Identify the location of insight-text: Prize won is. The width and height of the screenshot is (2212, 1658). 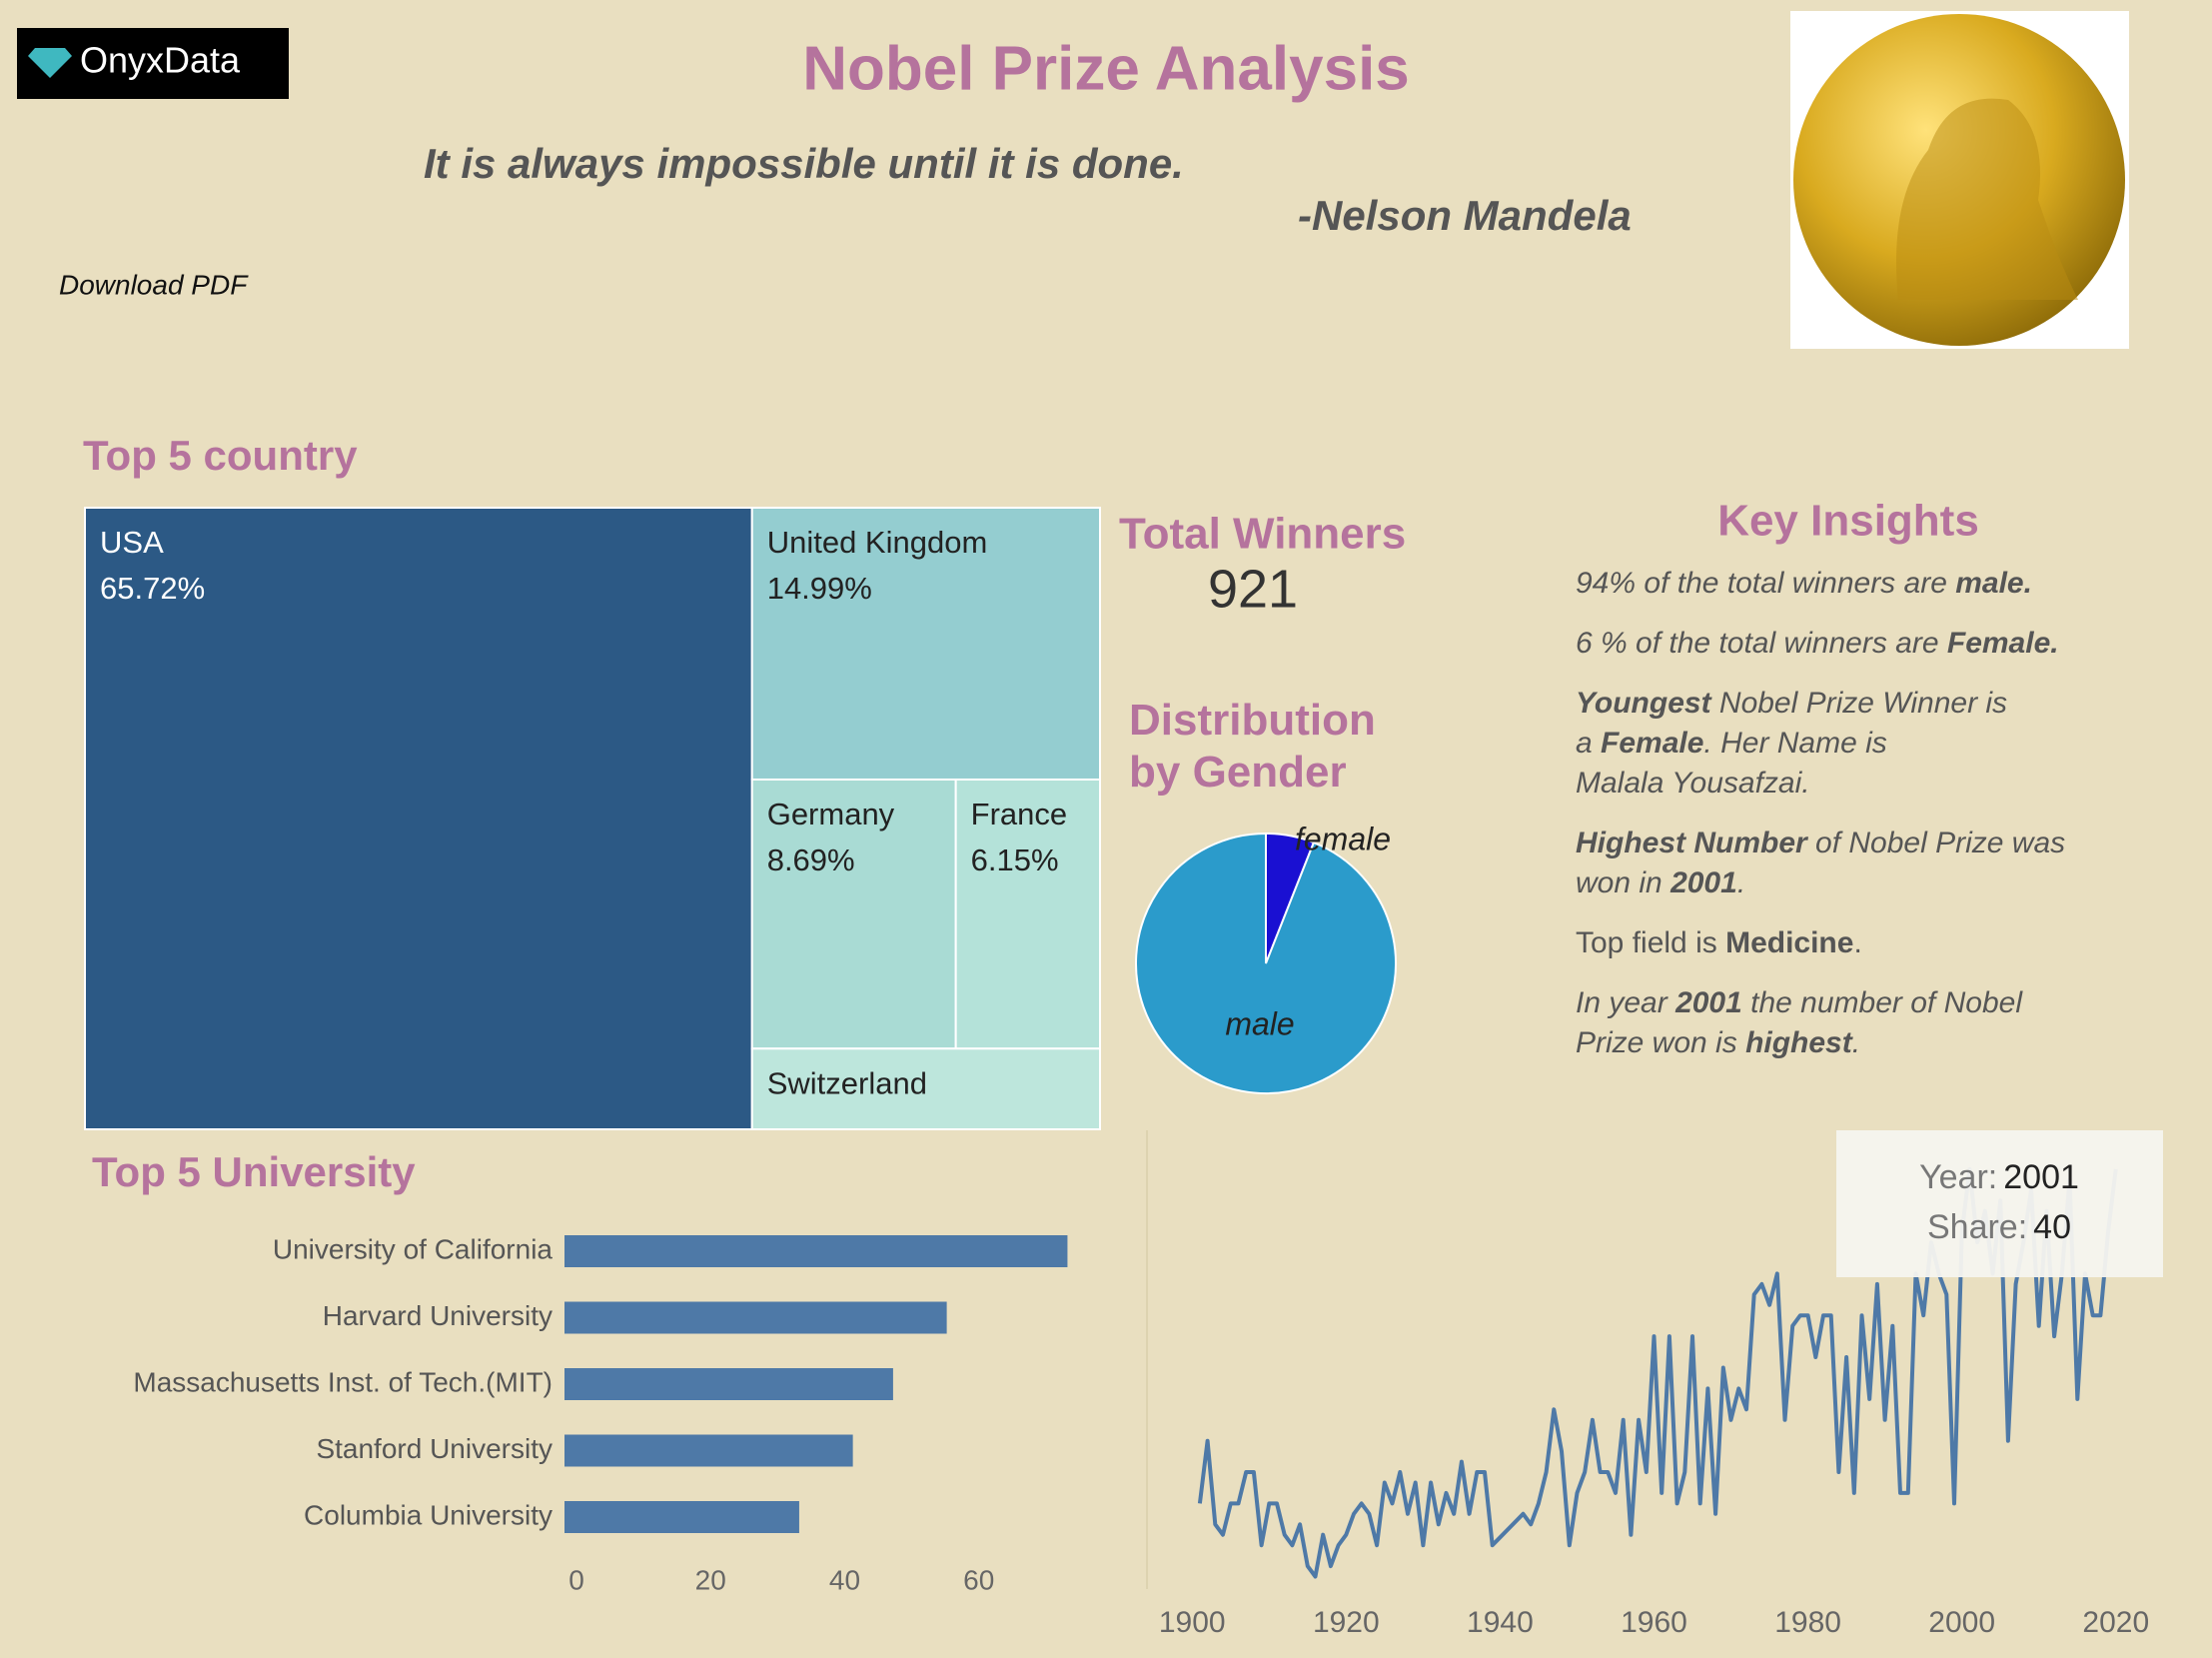
(1660, 1042).